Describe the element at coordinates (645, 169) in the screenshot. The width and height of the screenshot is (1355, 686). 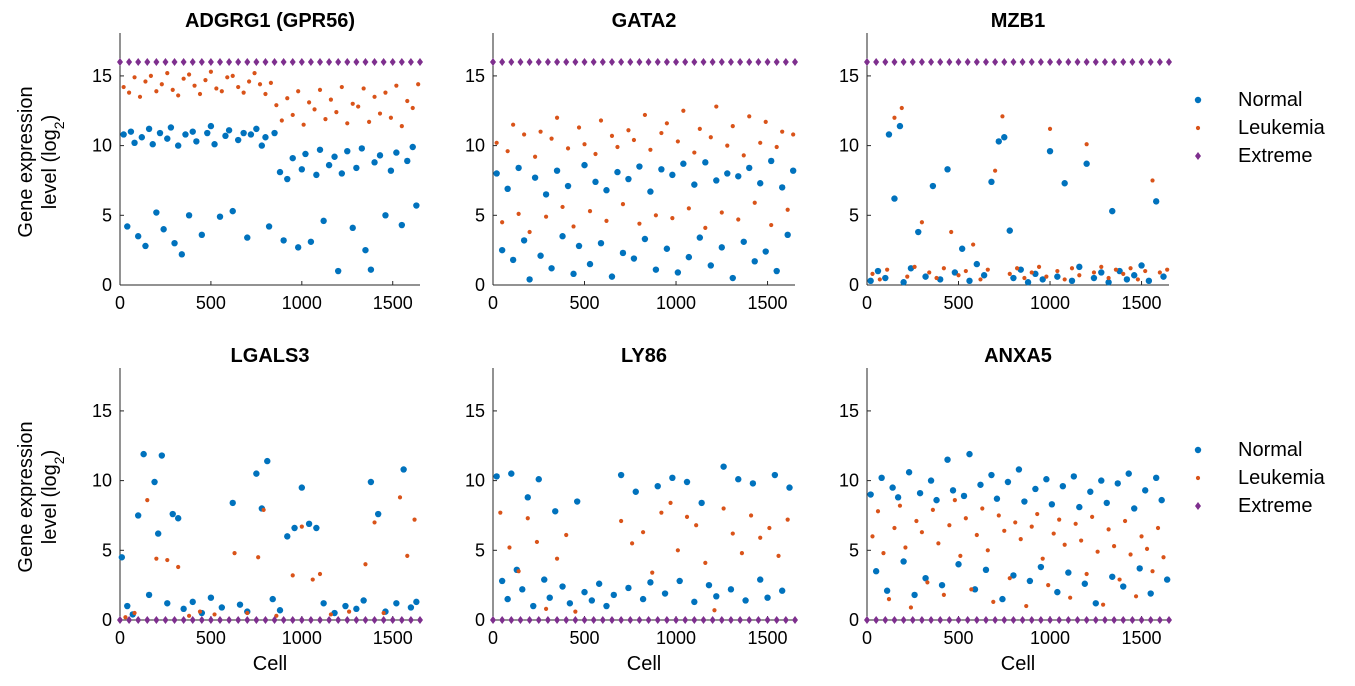
I see `series-leukemia` at that location.